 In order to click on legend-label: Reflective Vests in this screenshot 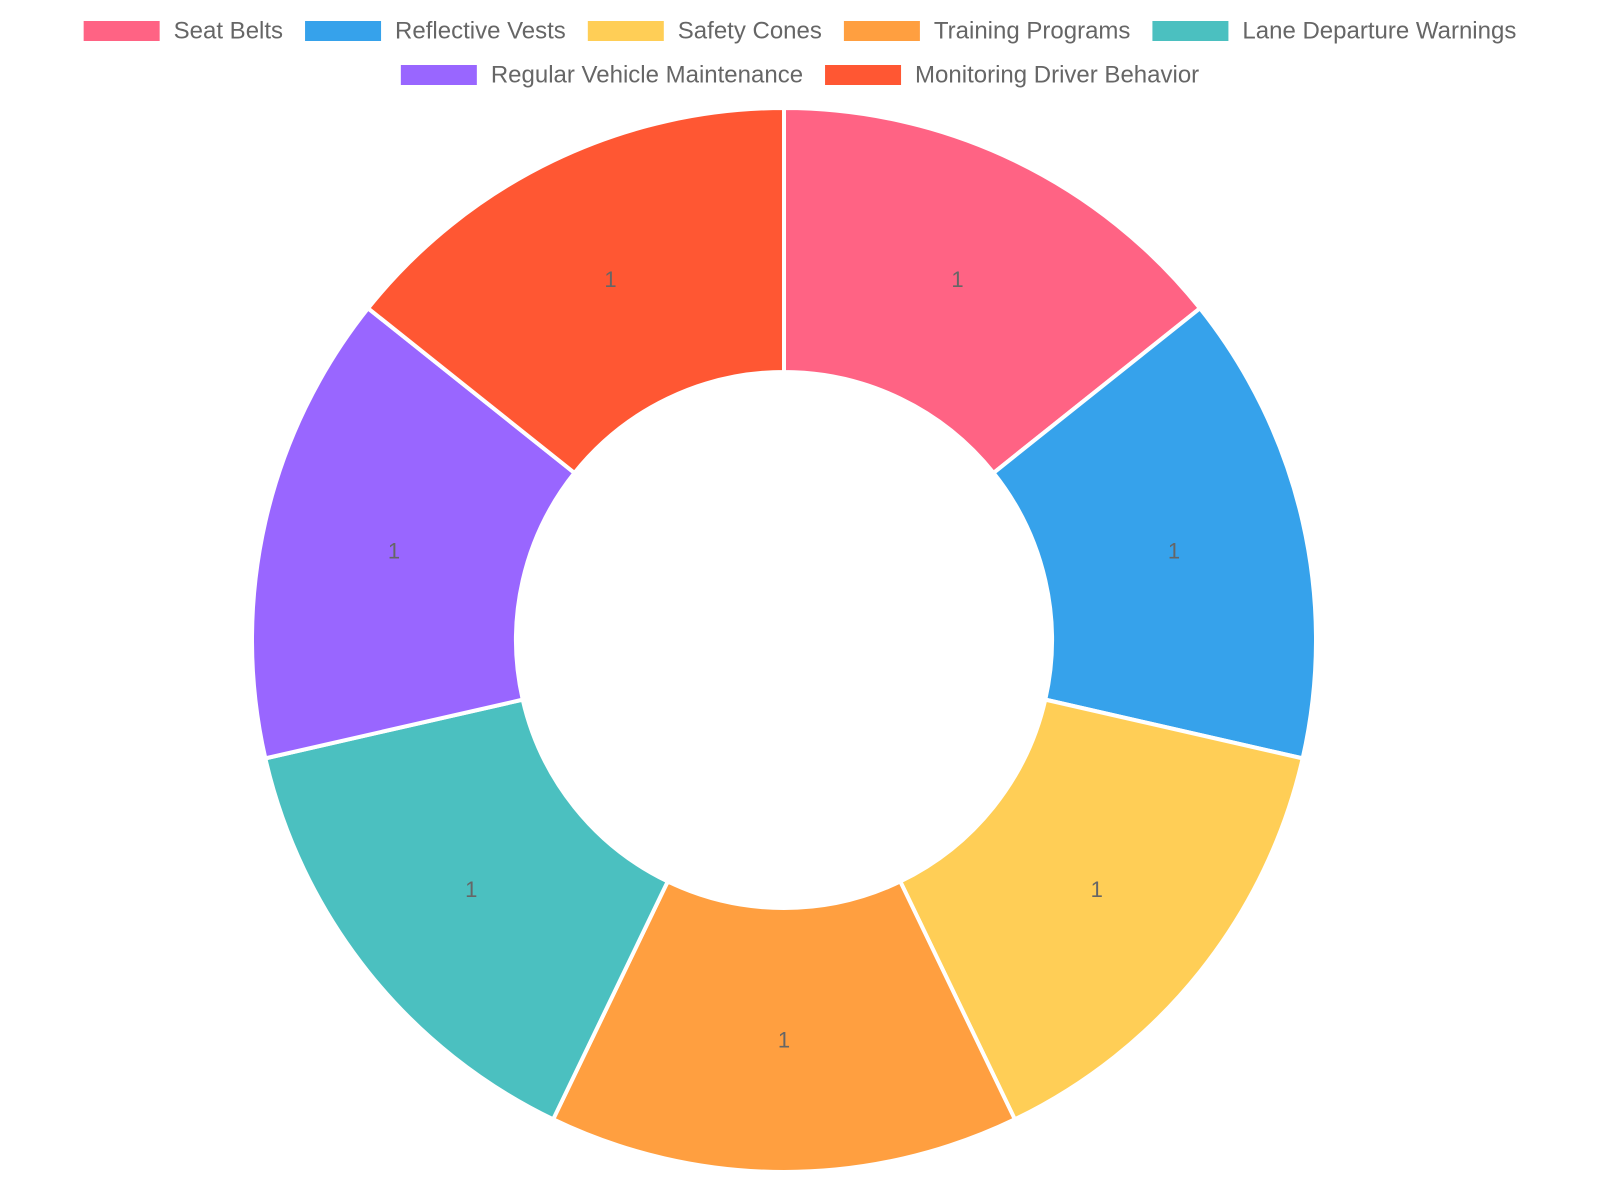, I will do `click(480, 31)`.